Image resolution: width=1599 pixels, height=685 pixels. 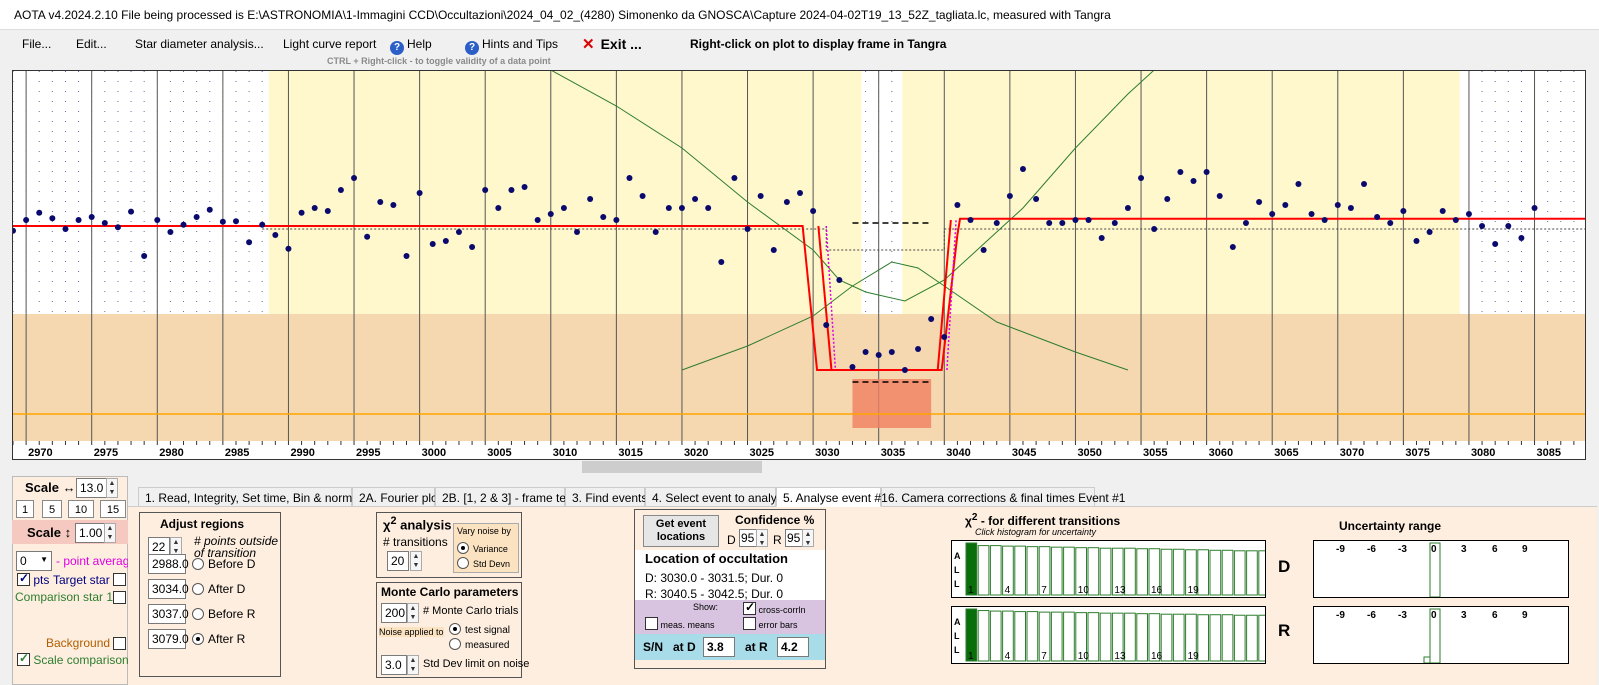 What do you see at coordinates (413, 613) in the screenshot?
I see `trials-spinner: ▲ ▼` at bounding box center [413, 613].